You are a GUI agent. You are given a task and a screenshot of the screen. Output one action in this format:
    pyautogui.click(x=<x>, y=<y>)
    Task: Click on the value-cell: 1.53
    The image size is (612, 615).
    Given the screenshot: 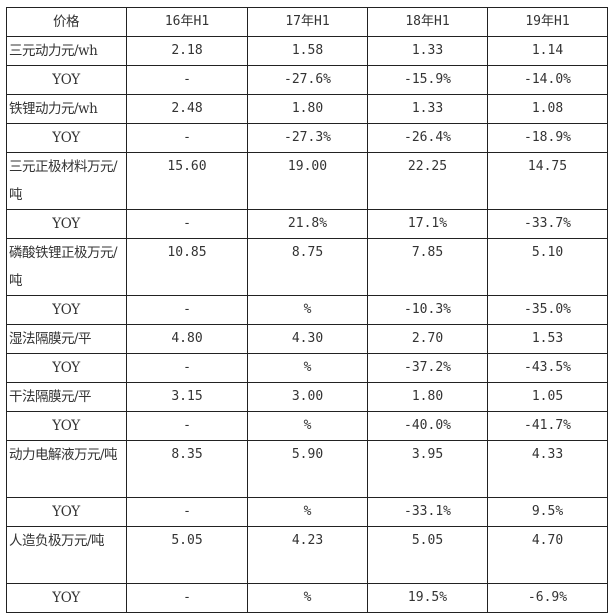 What is the action you would take?
    pyautogui.click(x=547, y=339)
    